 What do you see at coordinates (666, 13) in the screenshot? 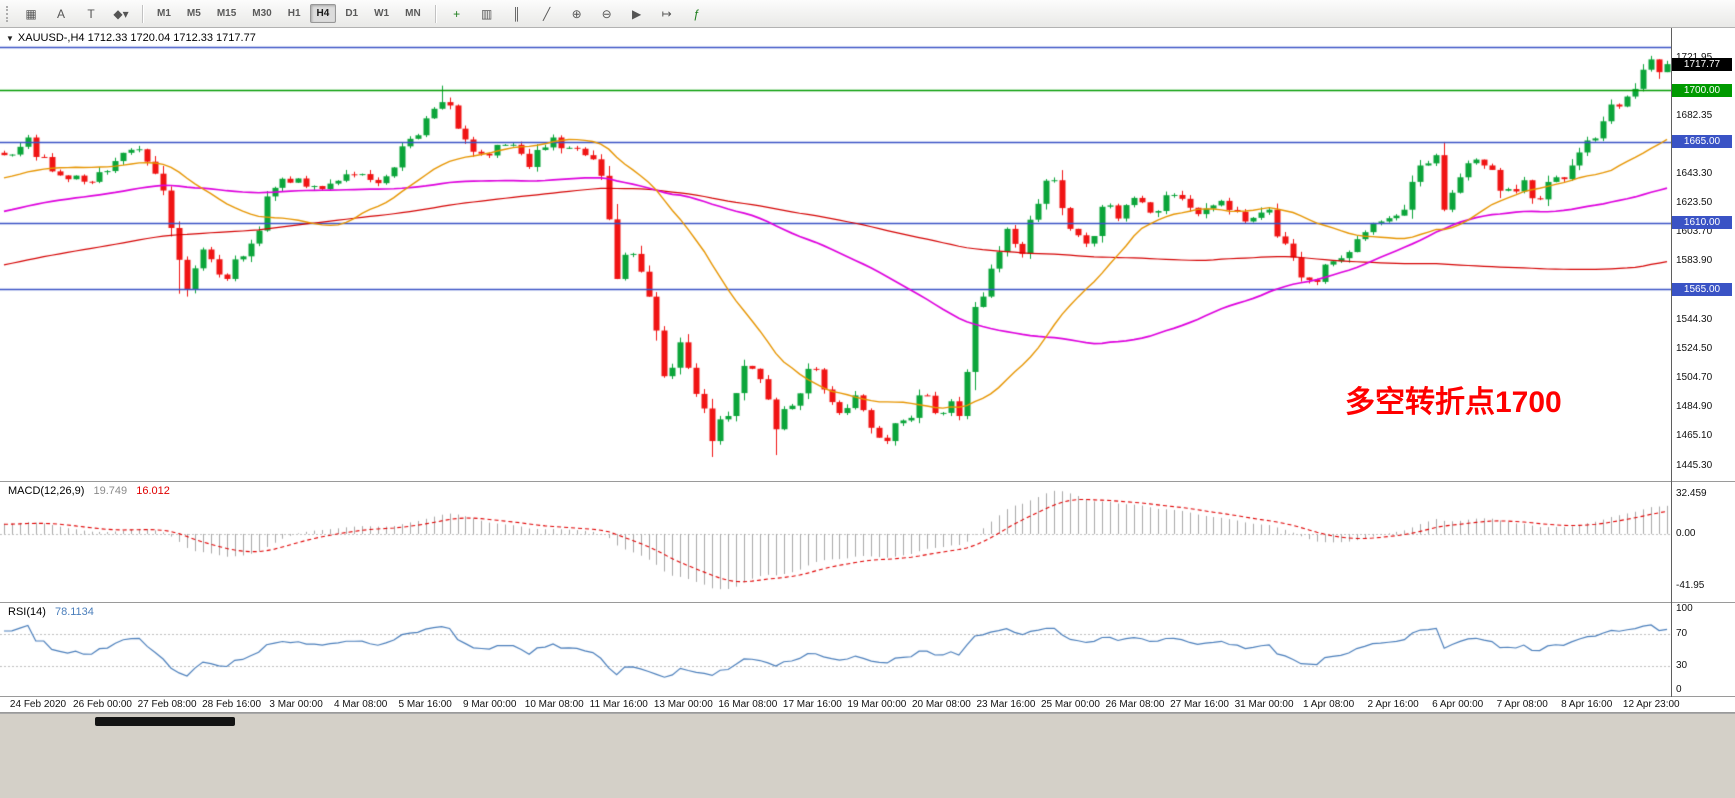
I see `chart-shift-button: ↦` at bounding box center [666, 13].